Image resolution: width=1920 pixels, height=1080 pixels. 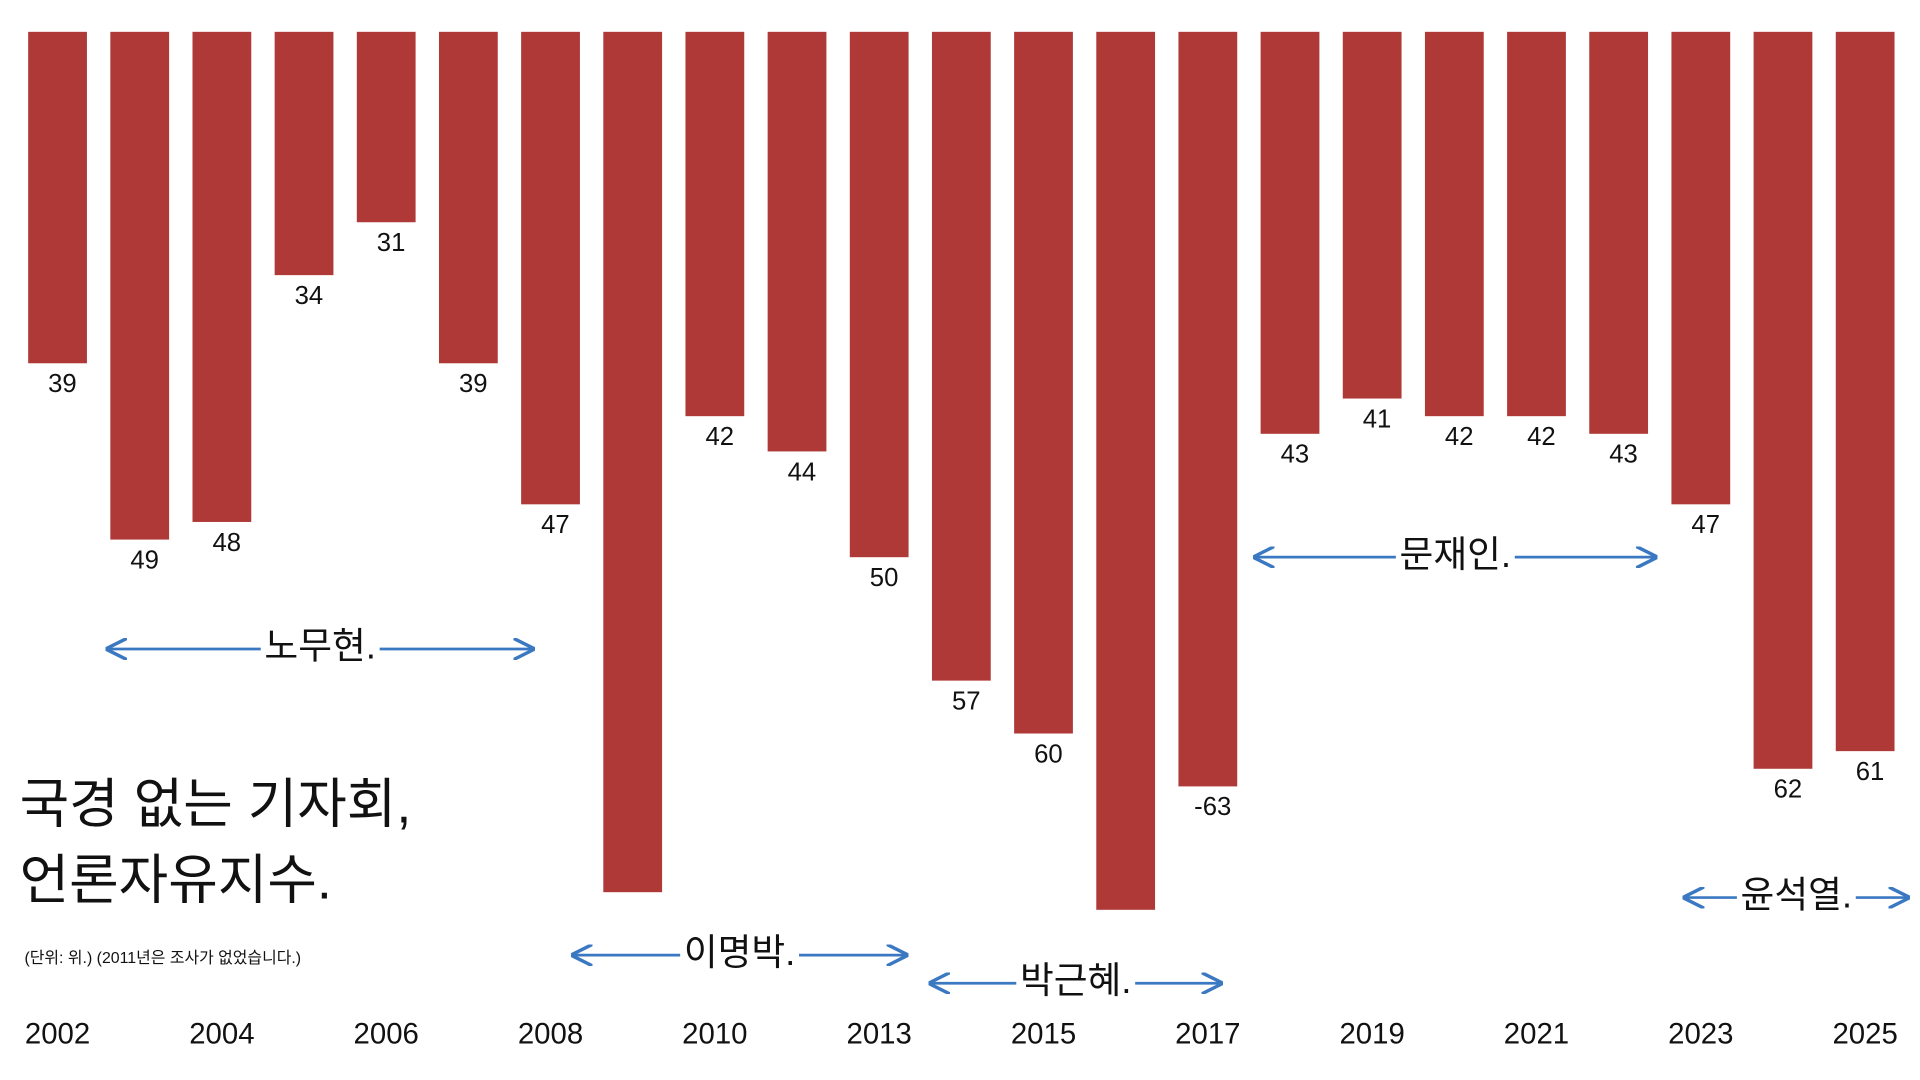 What do you see at coordinates (1788, 790) in the screenshot?
I see `value-label: 62` at bounding box center [1788, 790].